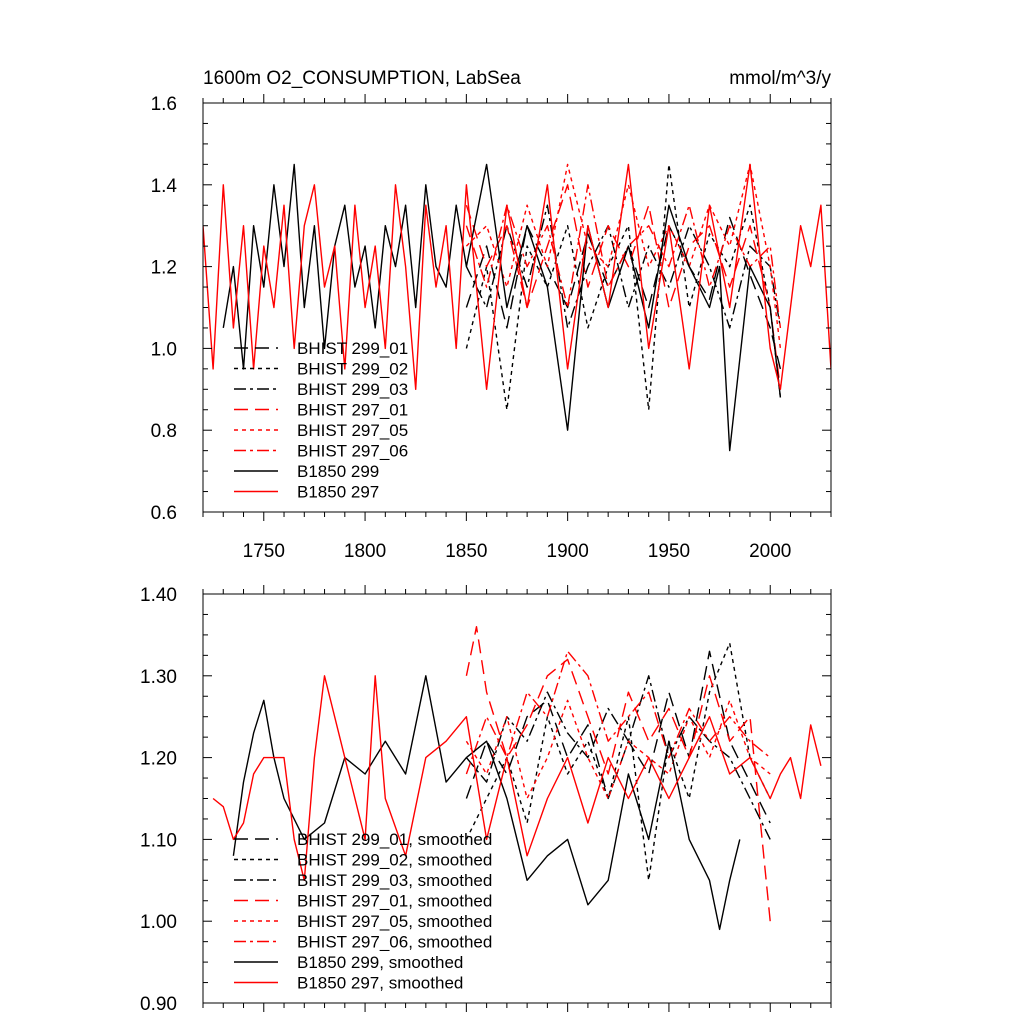 The width and height of the screenshot is (1024, 1024). Describe the element at coordinates (380, 962) in the screenshot. I see `legend-label: B1850 299, smoothed` at that location.